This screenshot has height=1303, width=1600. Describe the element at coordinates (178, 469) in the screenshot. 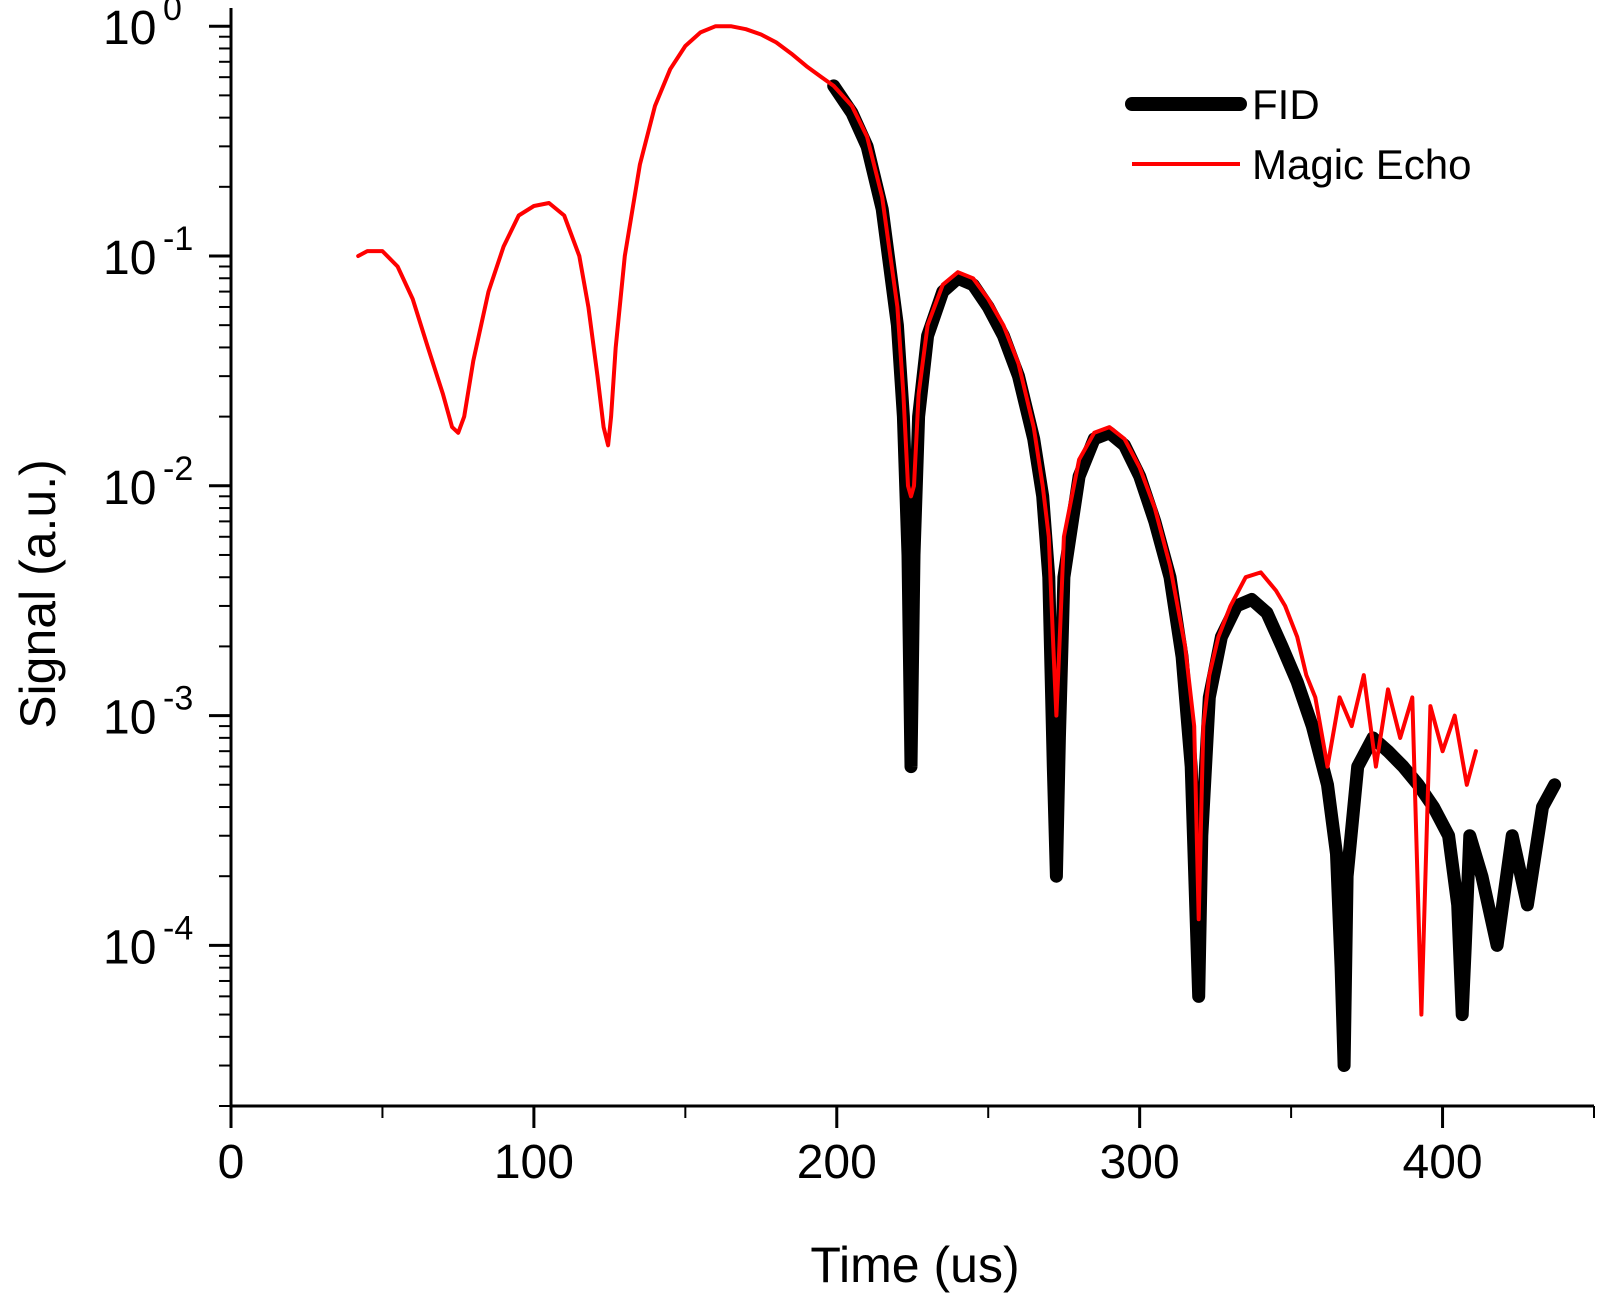

I see `y-tick-exponent: -2` at that location.